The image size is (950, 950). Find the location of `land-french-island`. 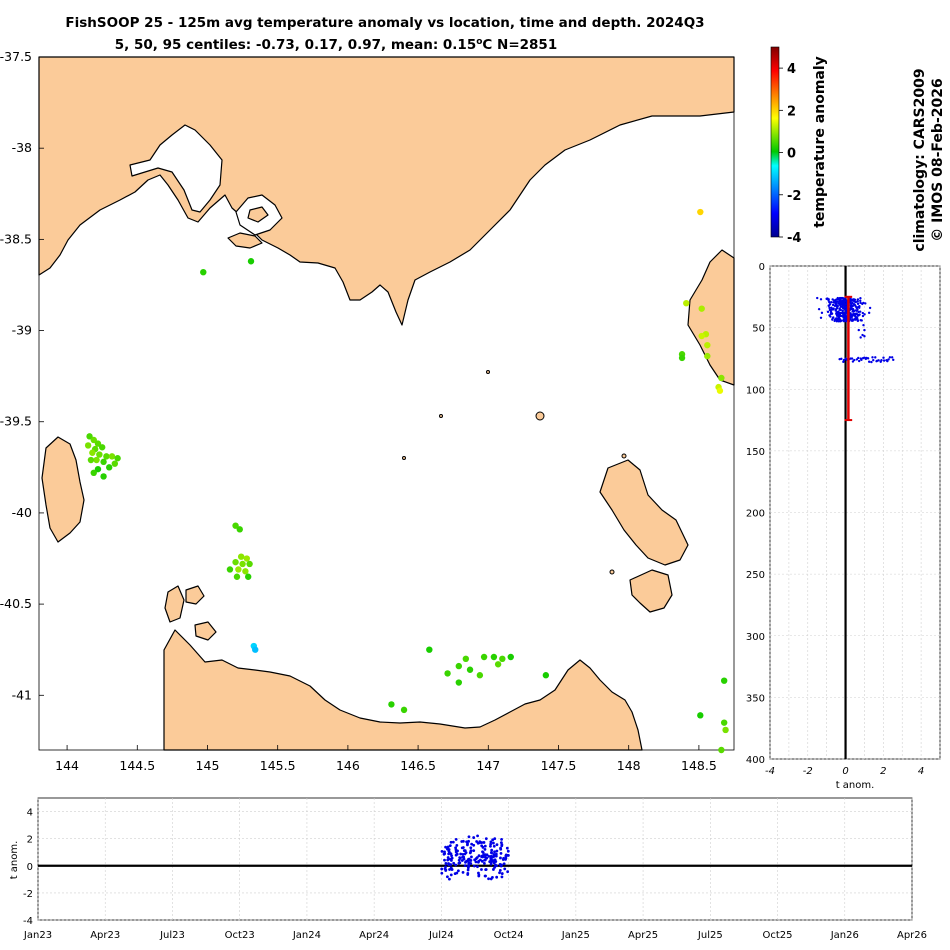

land-french-island is located at coordinates (258, 214).